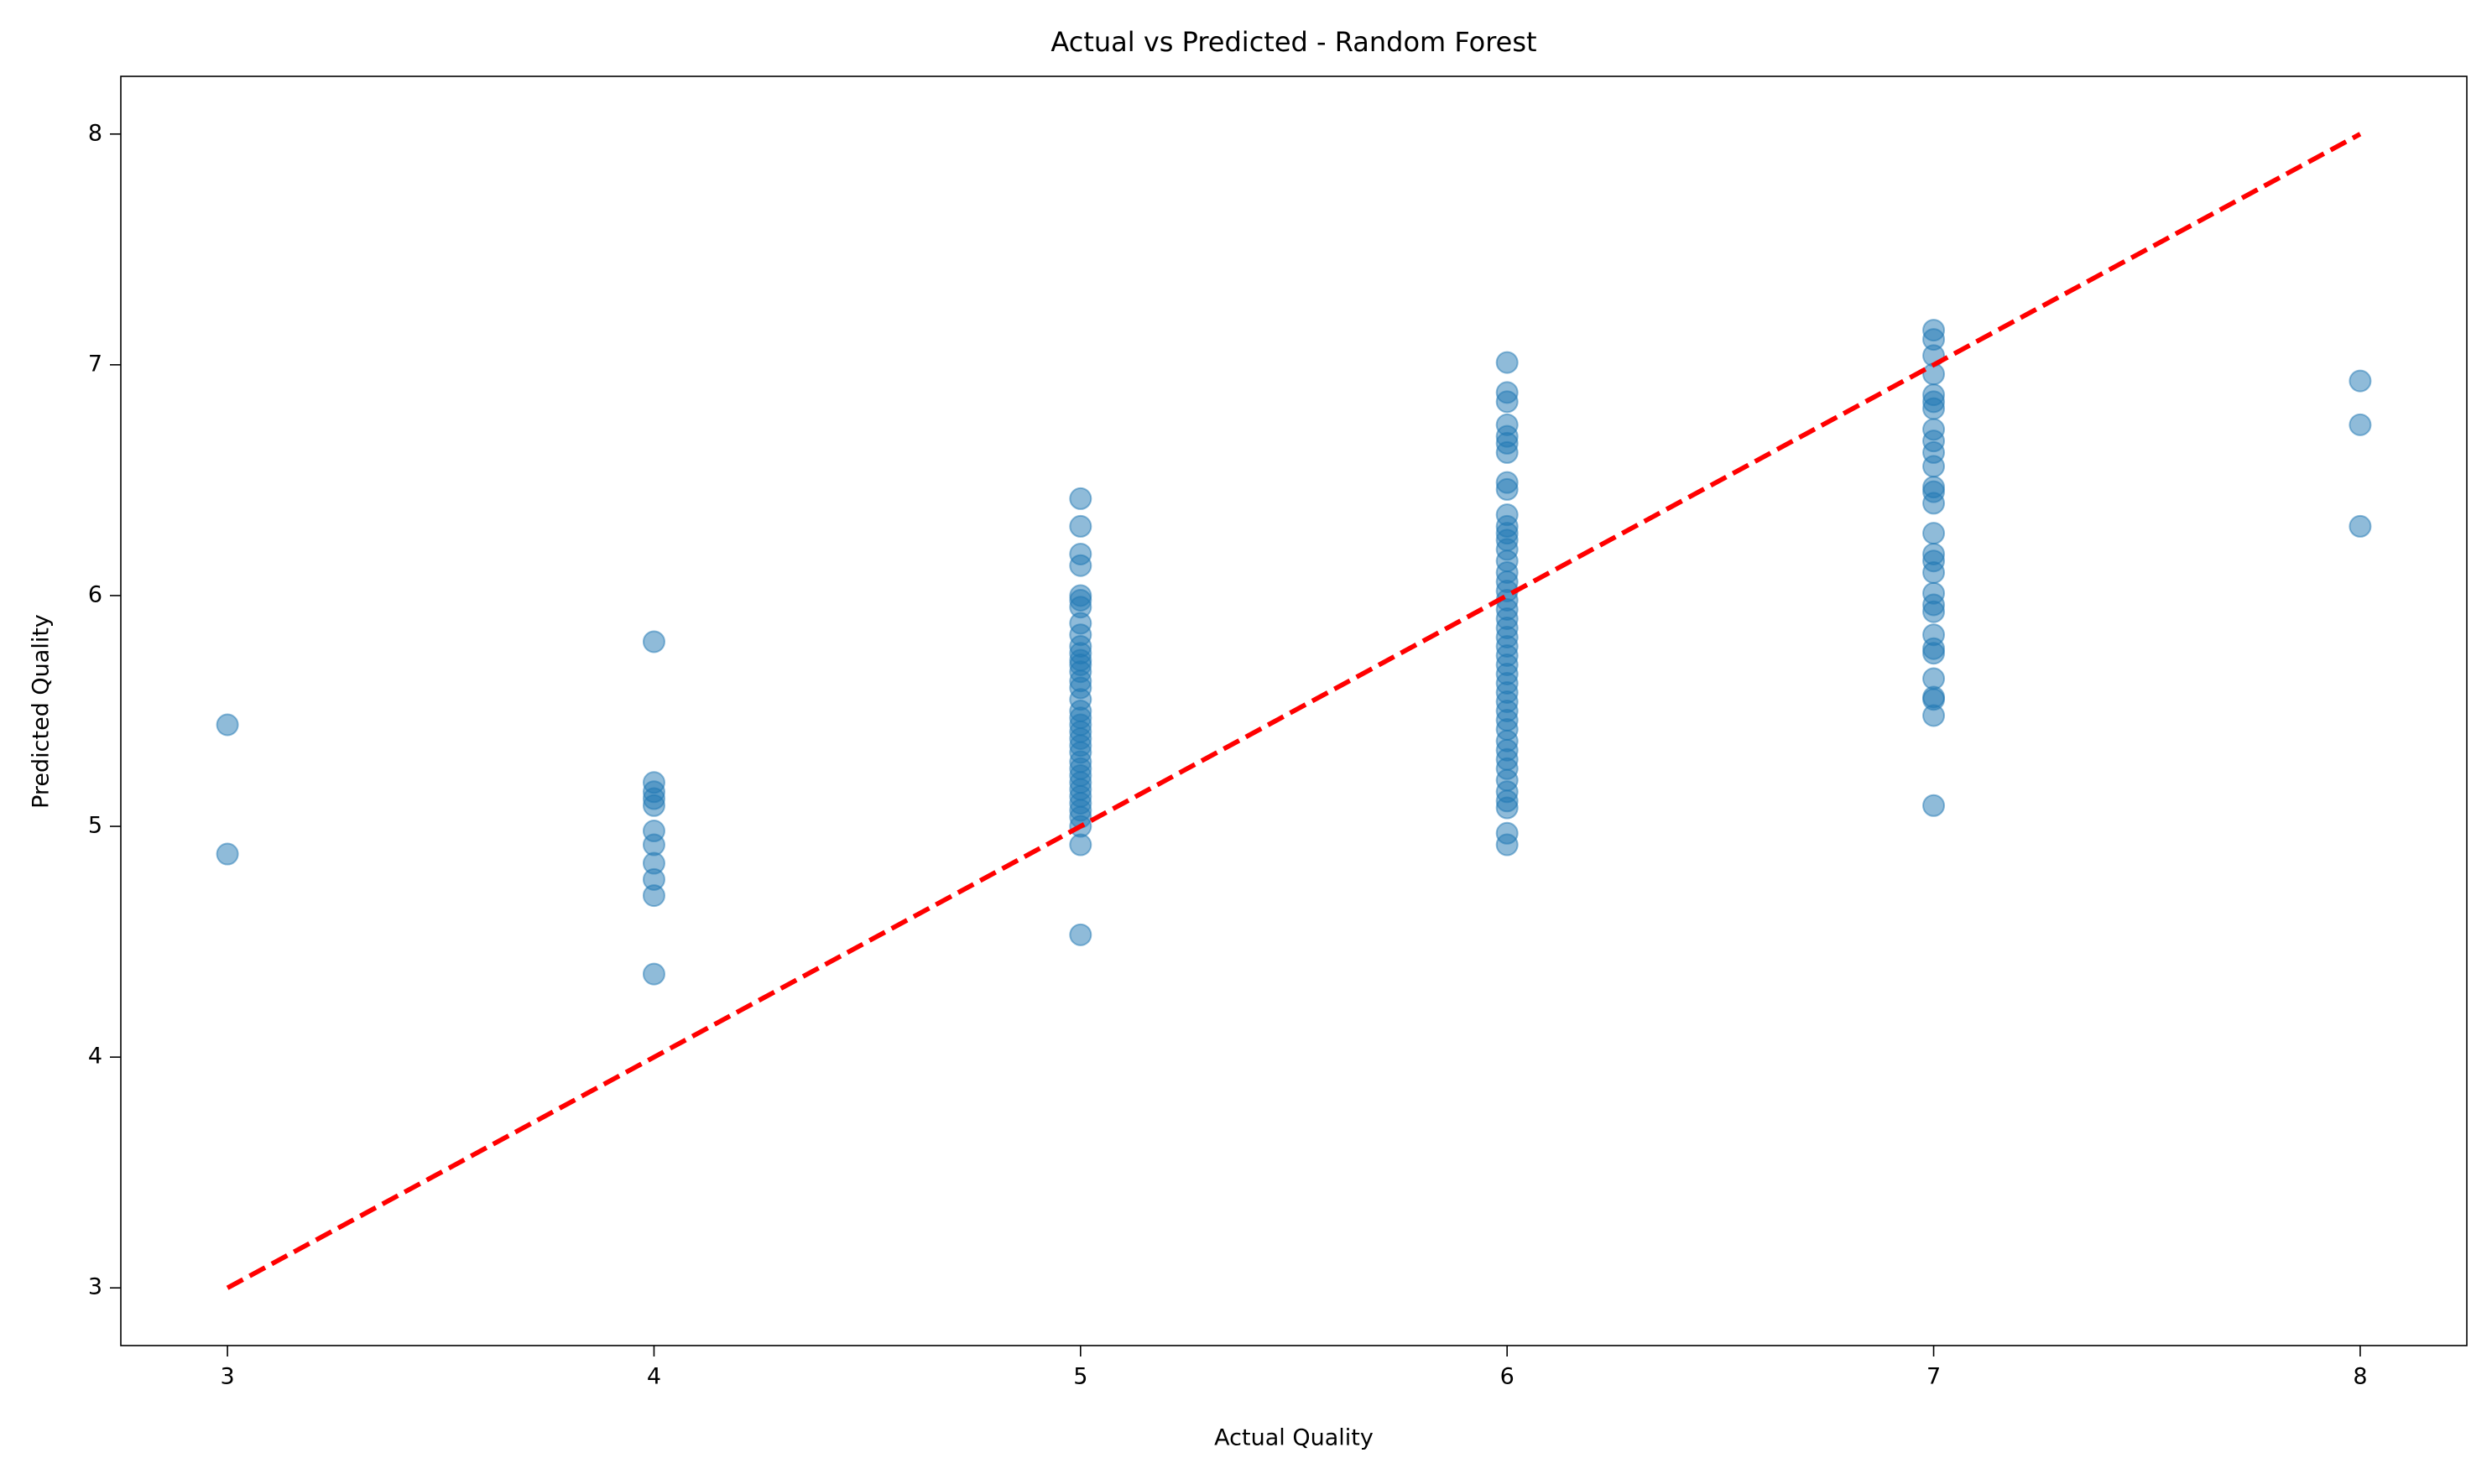 The image size is (2492, 1484). I want to click on y-tick-label: 8, so click(95, 133).